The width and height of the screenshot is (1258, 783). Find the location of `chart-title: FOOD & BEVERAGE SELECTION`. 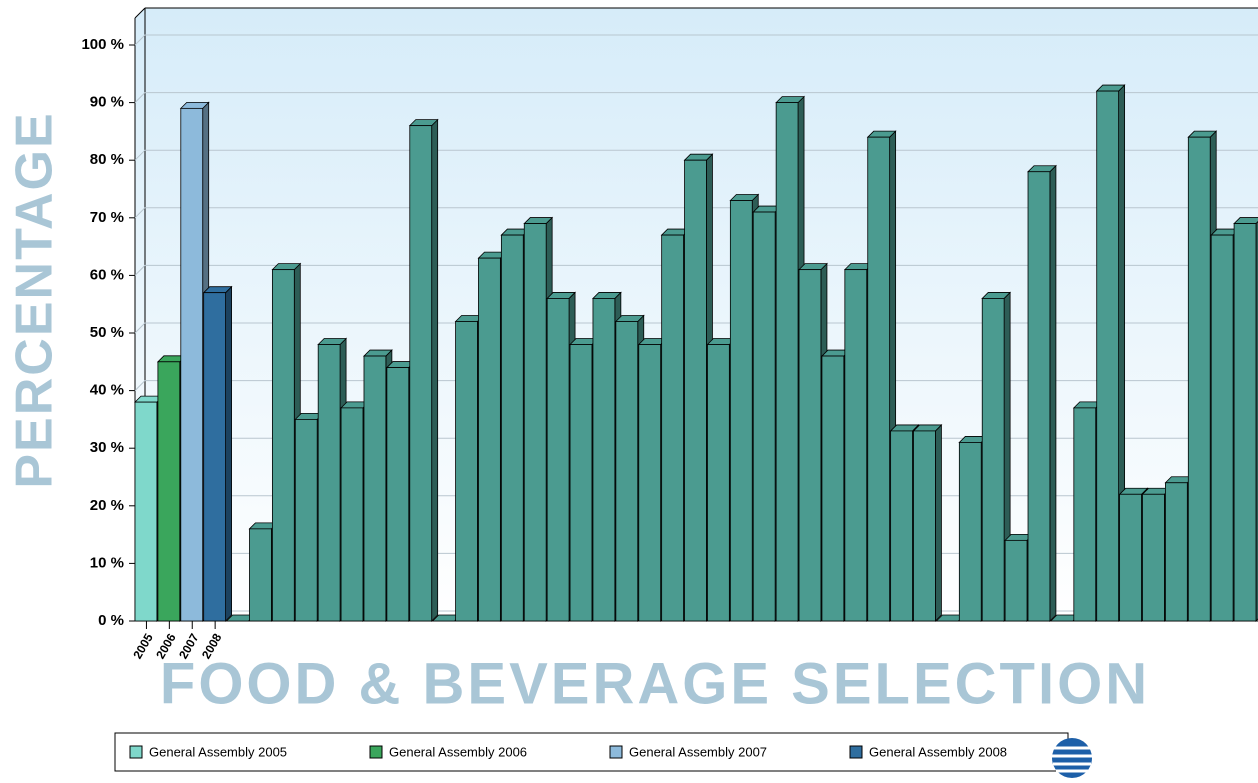

chart-title: FOOD & BEVERAGE SELECTION is located at coordinates (655, 683).